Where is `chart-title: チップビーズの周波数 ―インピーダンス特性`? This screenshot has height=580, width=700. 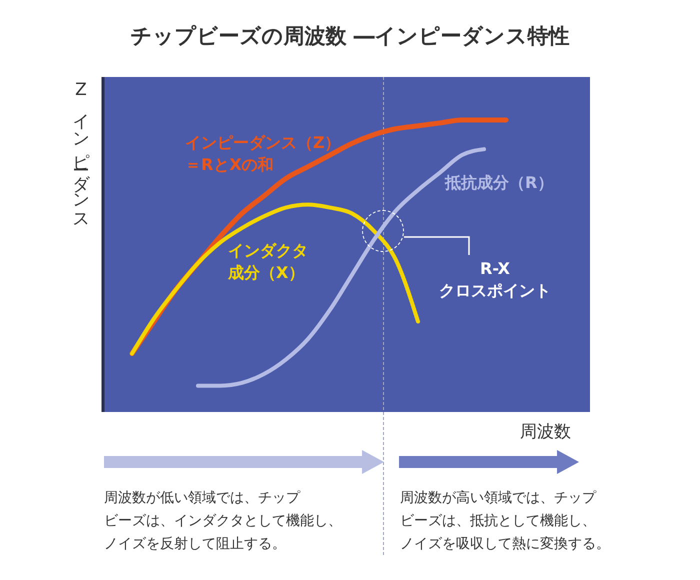 chart-title: チップビーズの周波数 ―インピーダンス特性 is located at coordinates (350, 36).